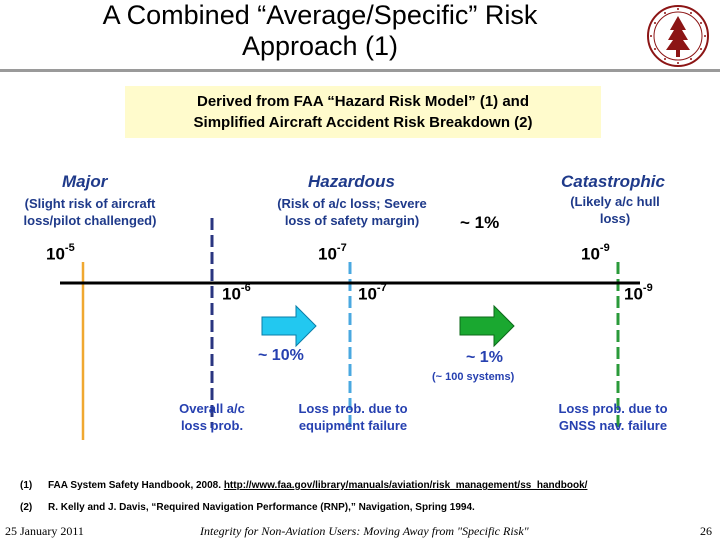 The image size is (720, 540). Describe the element at coordinates (484, 357) in the screenshot. I see `gnss-fraction-label: ~ 1%` at that location.